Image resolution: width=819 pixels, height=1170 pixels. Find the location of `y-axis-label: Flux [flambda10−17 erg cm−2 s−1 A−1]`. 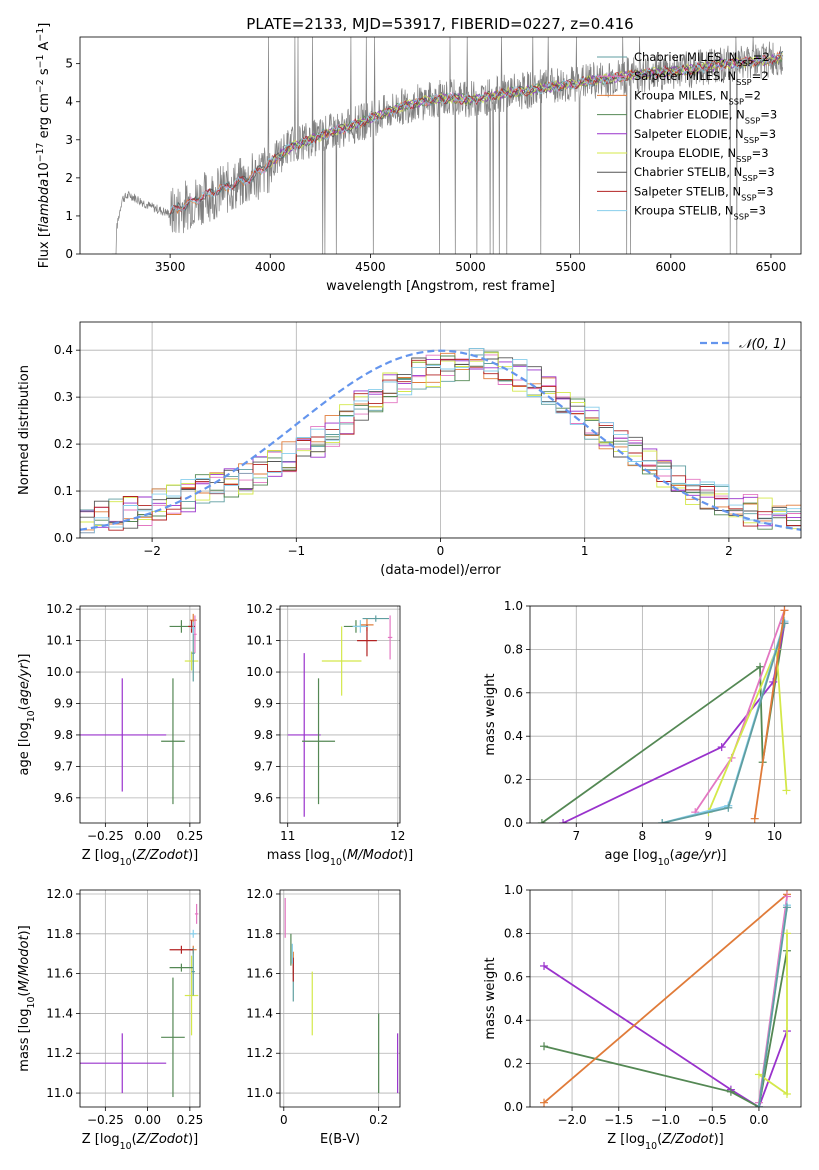

y-axis-label: Flux [flambda10−17 erg cm−2 s−1 A−1] is located at coordinates (44, 146).